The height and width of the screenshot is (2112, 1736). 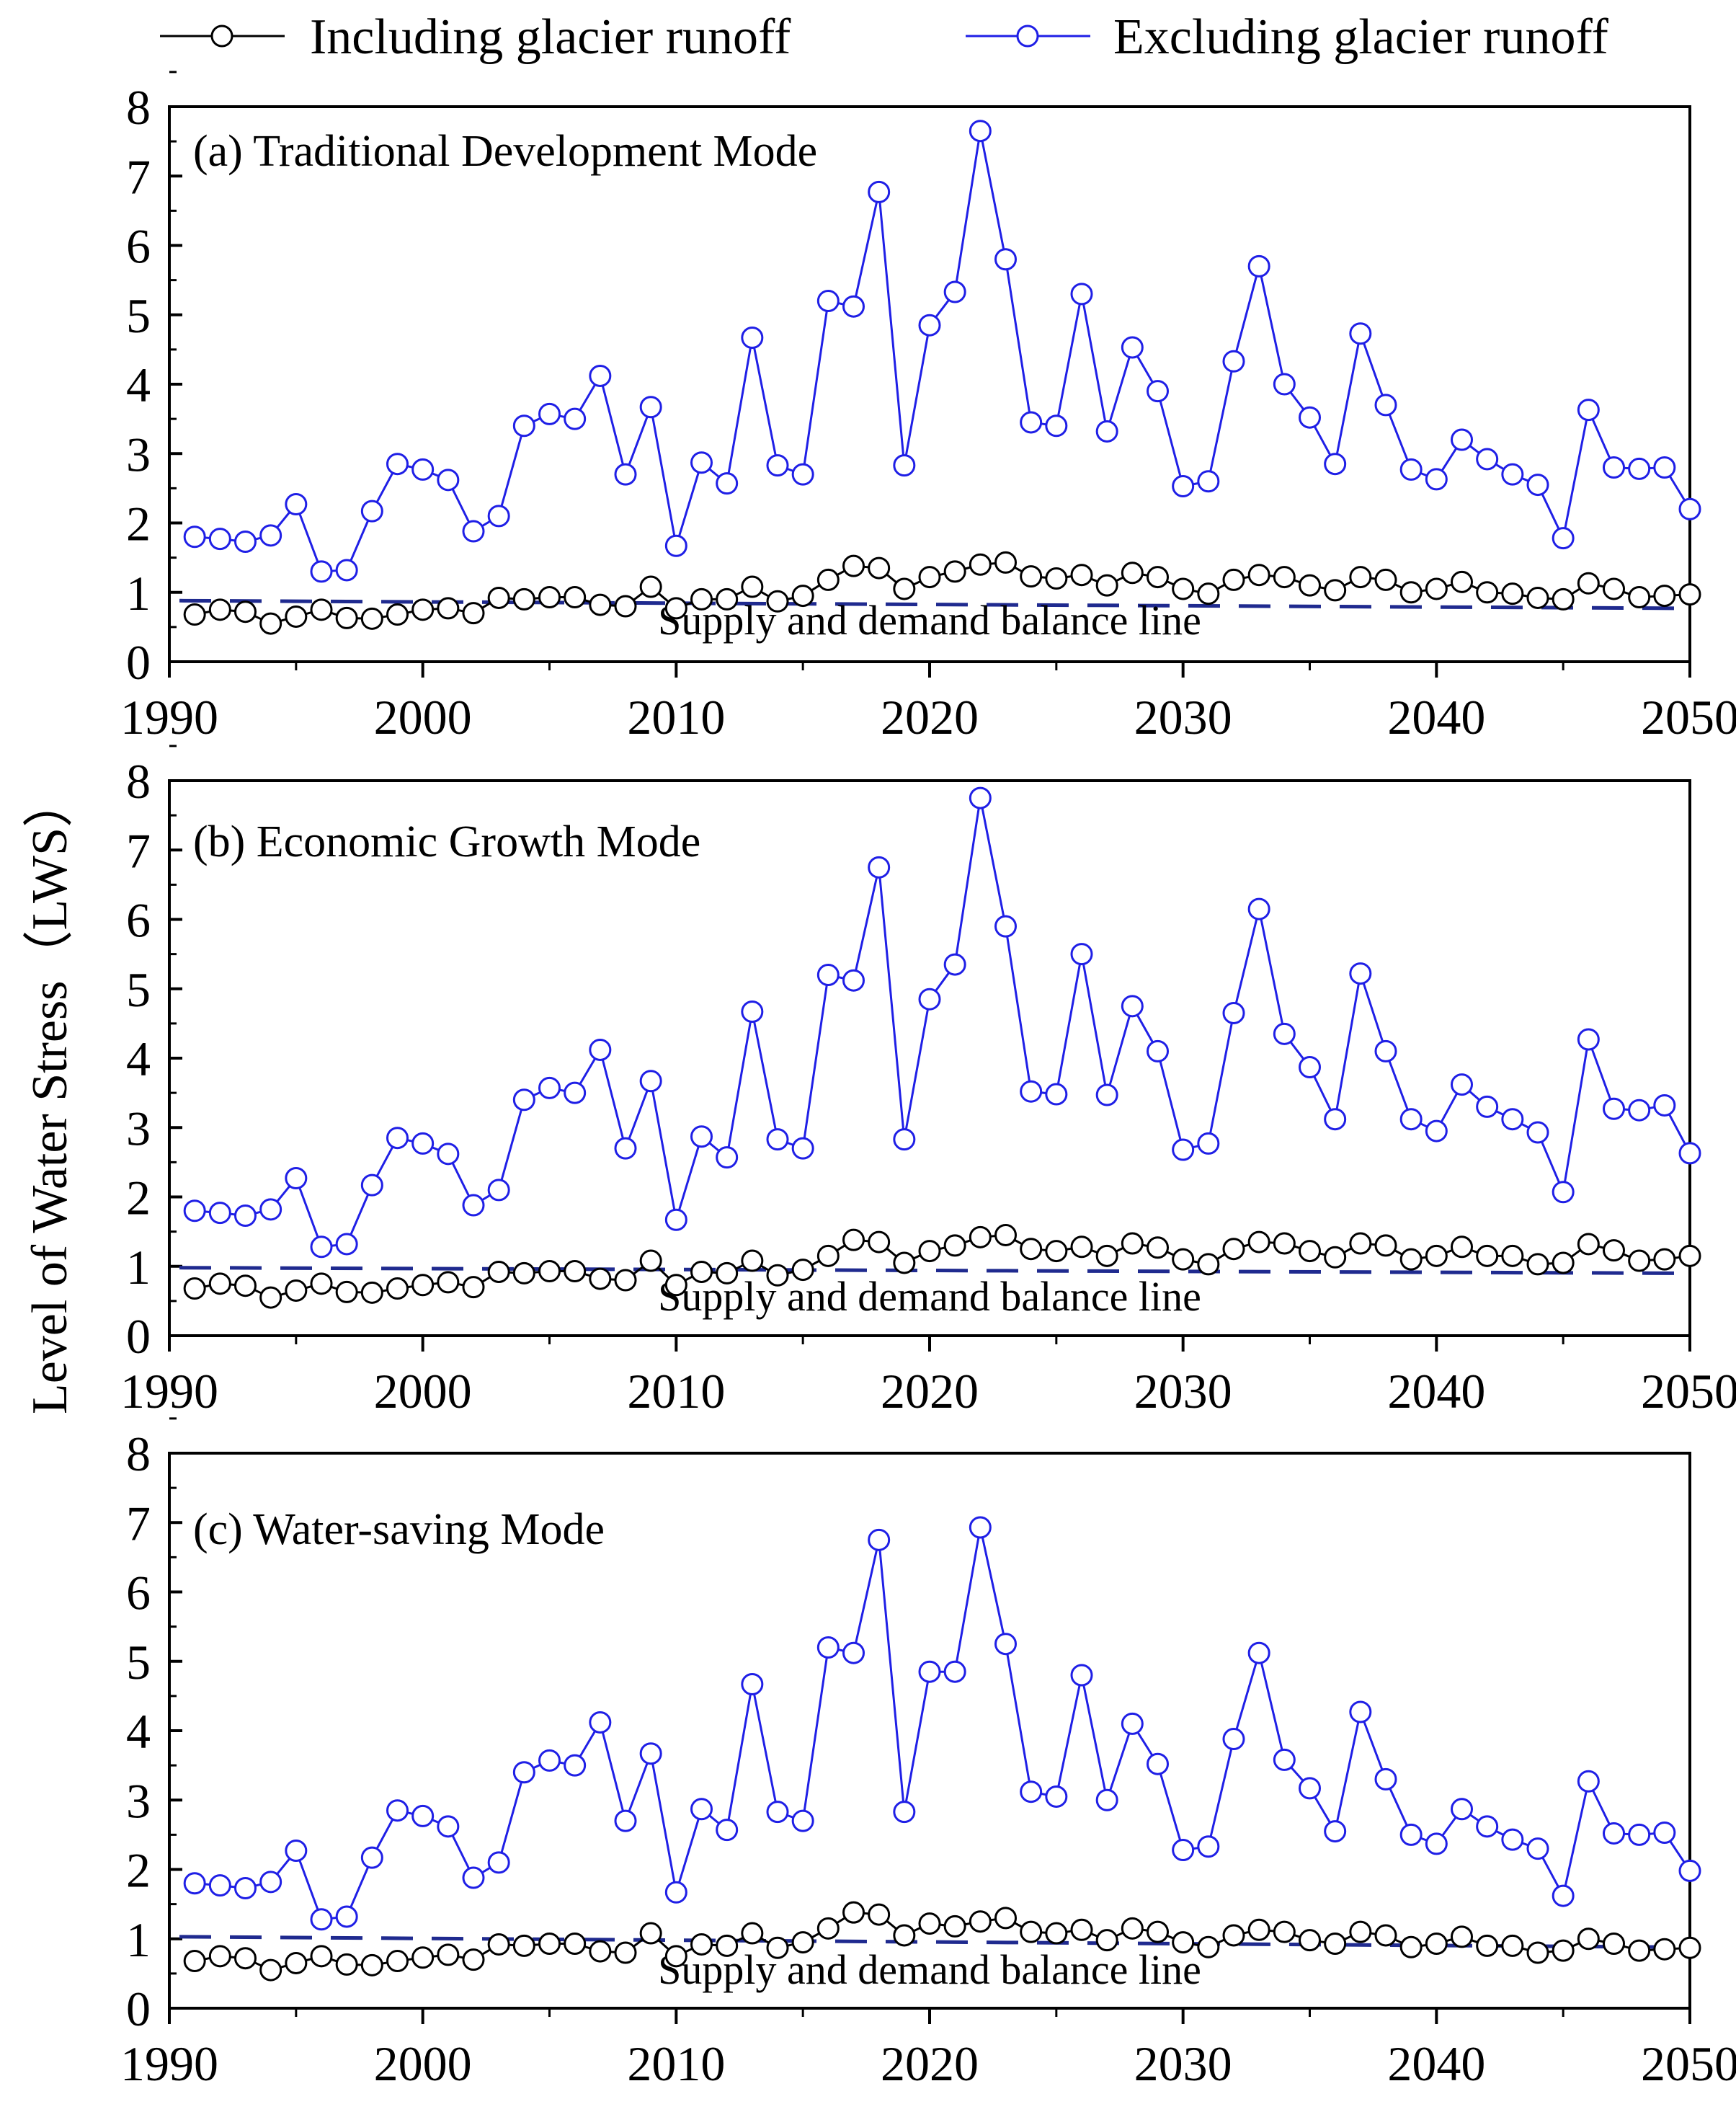 What do you see at coordinates (505, 151) in the screenshot?
I see `panel-title: (a) Traditional Development Mode` at bounding box center [505, 151].